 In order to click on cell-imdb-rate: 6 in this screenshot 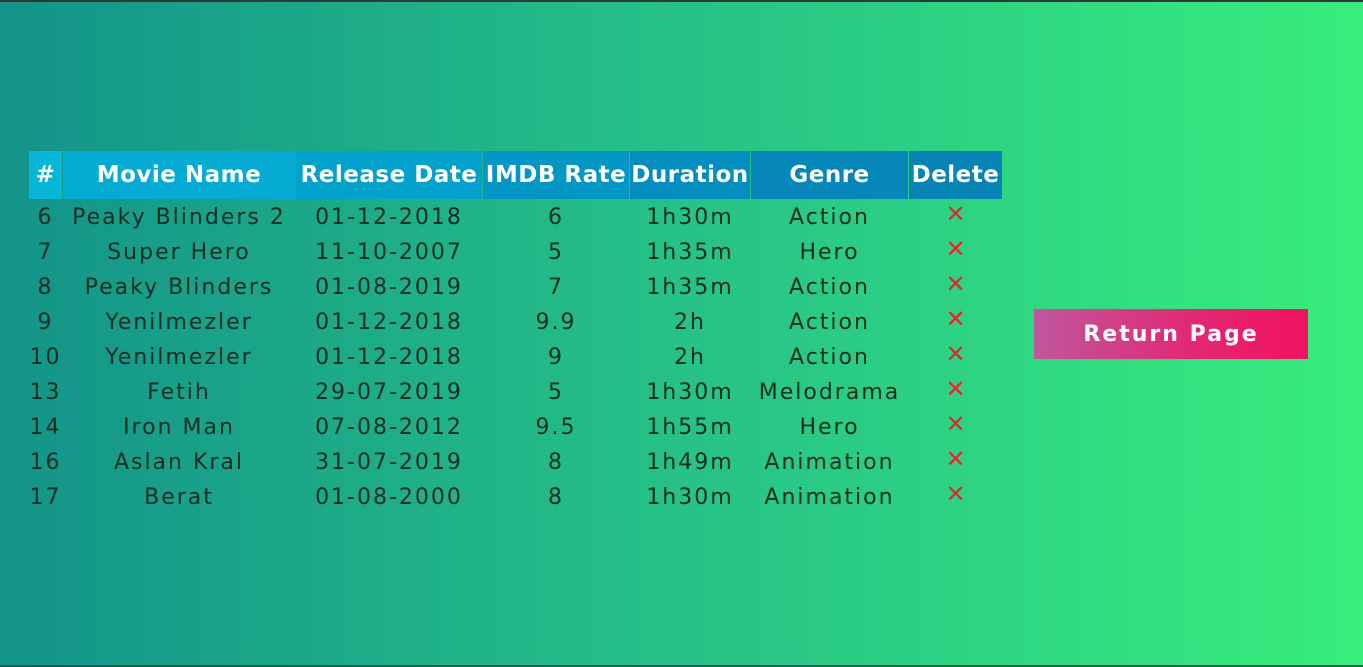, I will do `click(556, 217)`.